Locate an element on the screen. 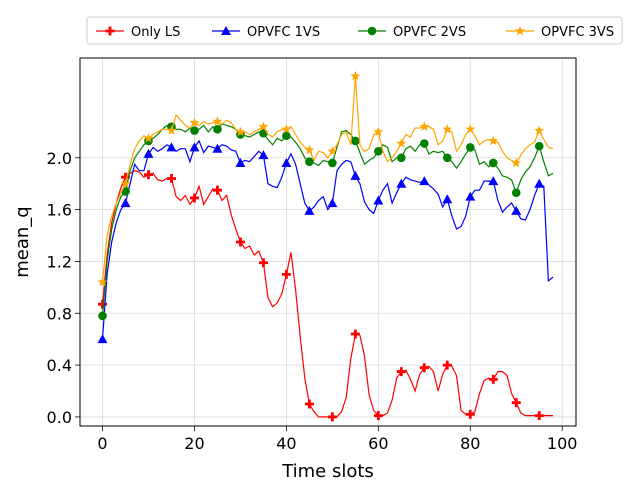  x-axis-label: Time slots is located at coordinates (327, 470).